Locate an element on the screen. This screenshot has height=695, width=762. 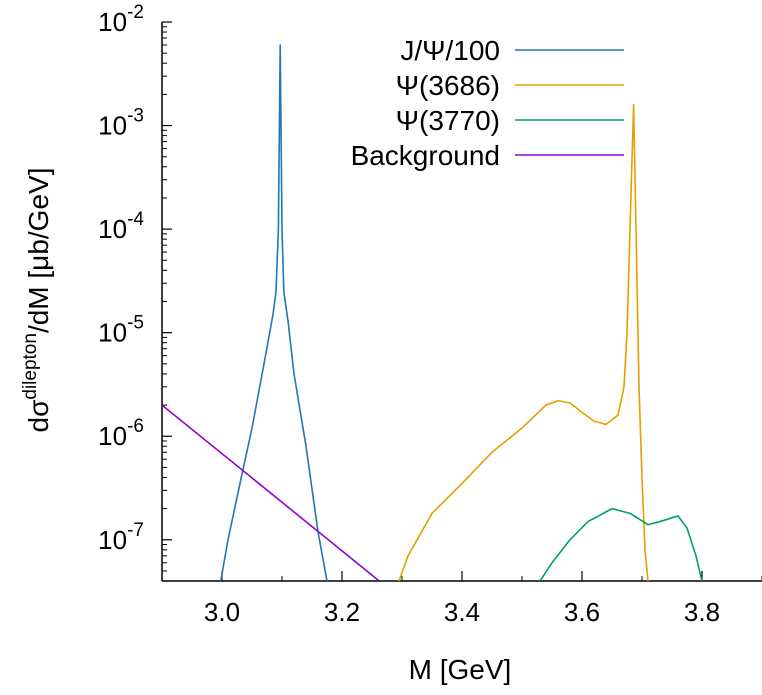
legend-label: Ψ(3686) is located at coordinates (448, 85).